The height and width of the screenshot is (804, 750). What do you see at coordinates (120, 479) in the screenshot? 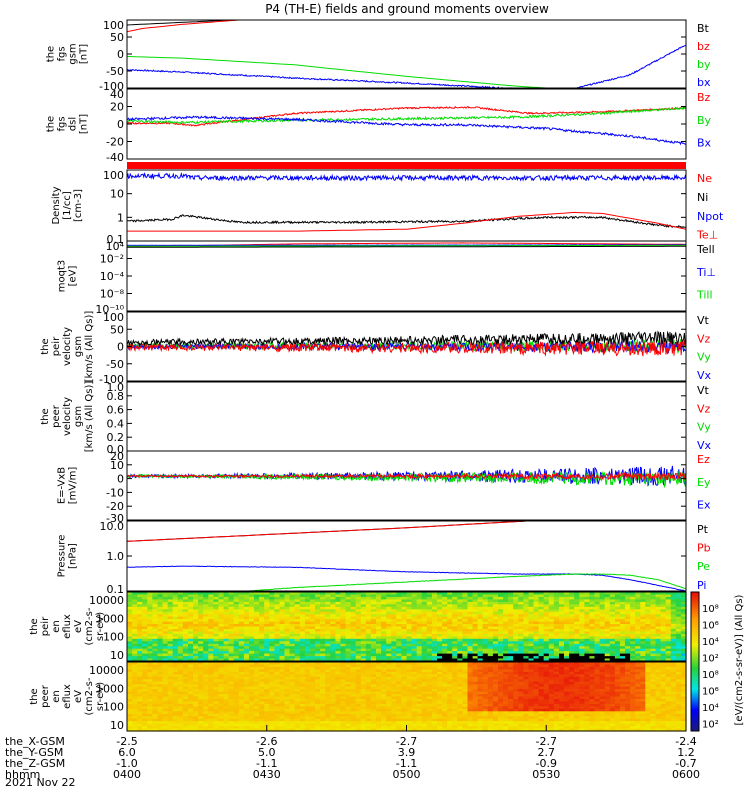
I see `ytick-p7-2: 0` at bounding box center [120, 479].